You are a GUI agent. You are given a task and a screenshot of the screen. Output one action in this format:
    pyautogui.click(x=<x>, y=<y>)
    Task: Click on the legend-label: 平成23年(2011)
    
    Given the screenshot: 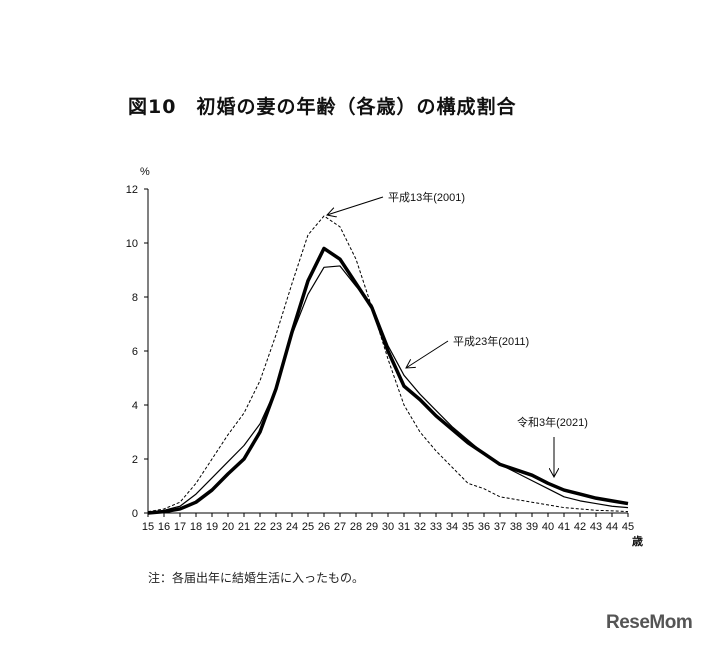 What is the action you would take?
    pyautogui.click(x=491, y=341)
    